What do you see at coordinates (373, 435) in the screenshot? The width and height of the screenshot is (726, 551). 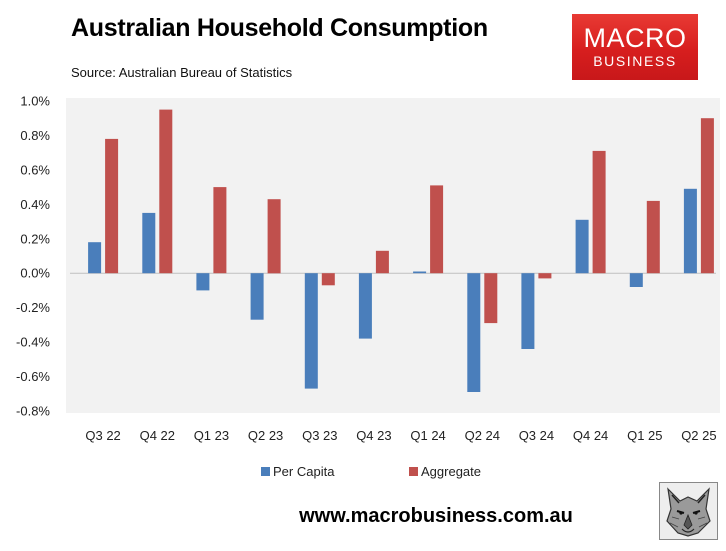 I see `x-tick-label: Q4 23` at bounding box center [373, 435].